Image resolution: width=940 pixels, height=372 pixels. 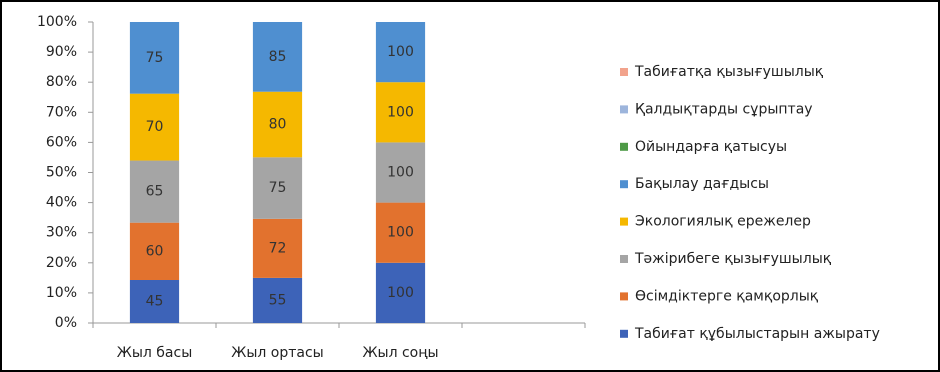 What do you see at coordinates (61, 263) in the screenshot?
I see `y-tick-label: 20%` at bounding box center [61, 263].